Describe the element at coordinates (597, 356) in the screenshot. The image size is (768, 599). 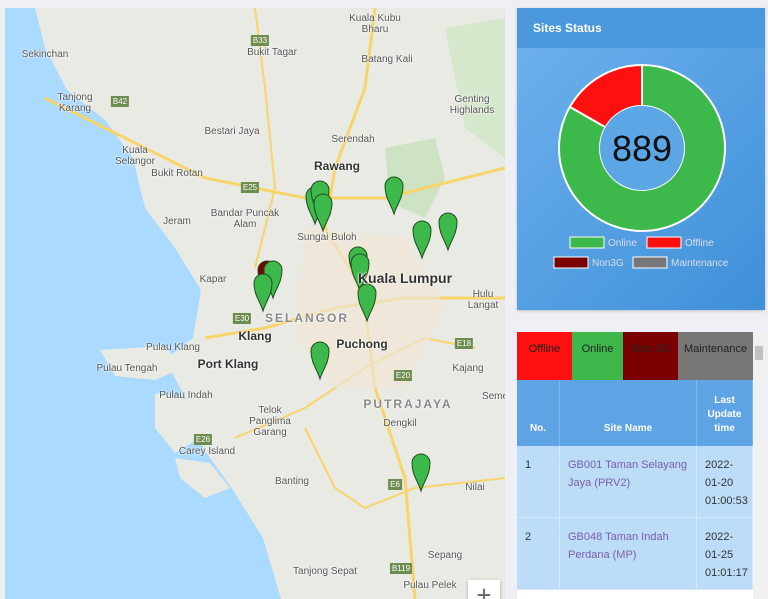
I see `status-tab: Online` at that location.